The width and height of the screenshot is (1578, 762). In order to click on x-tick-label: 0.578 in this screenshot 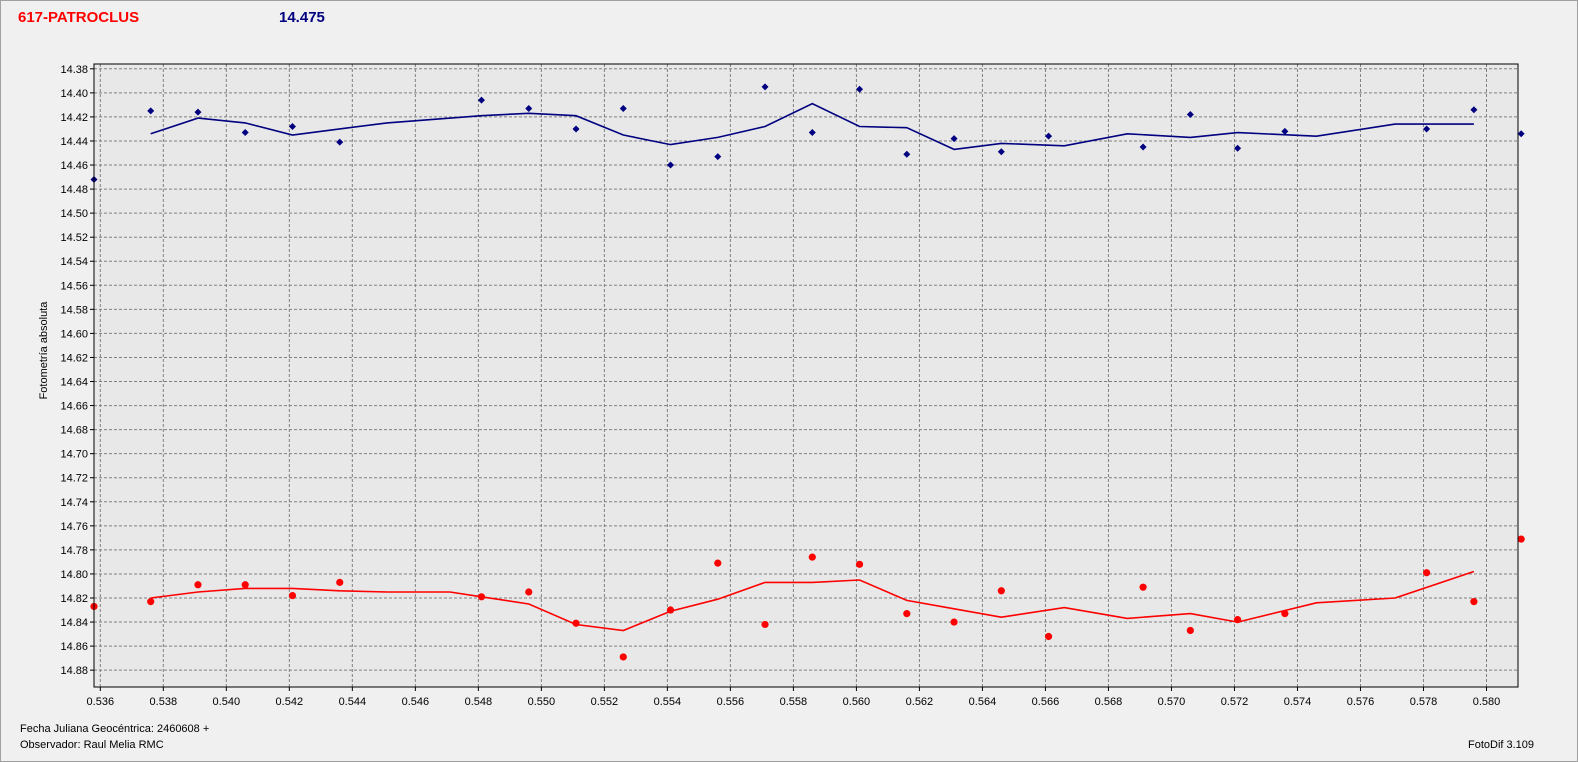, I will do `click(1424, 702)`.